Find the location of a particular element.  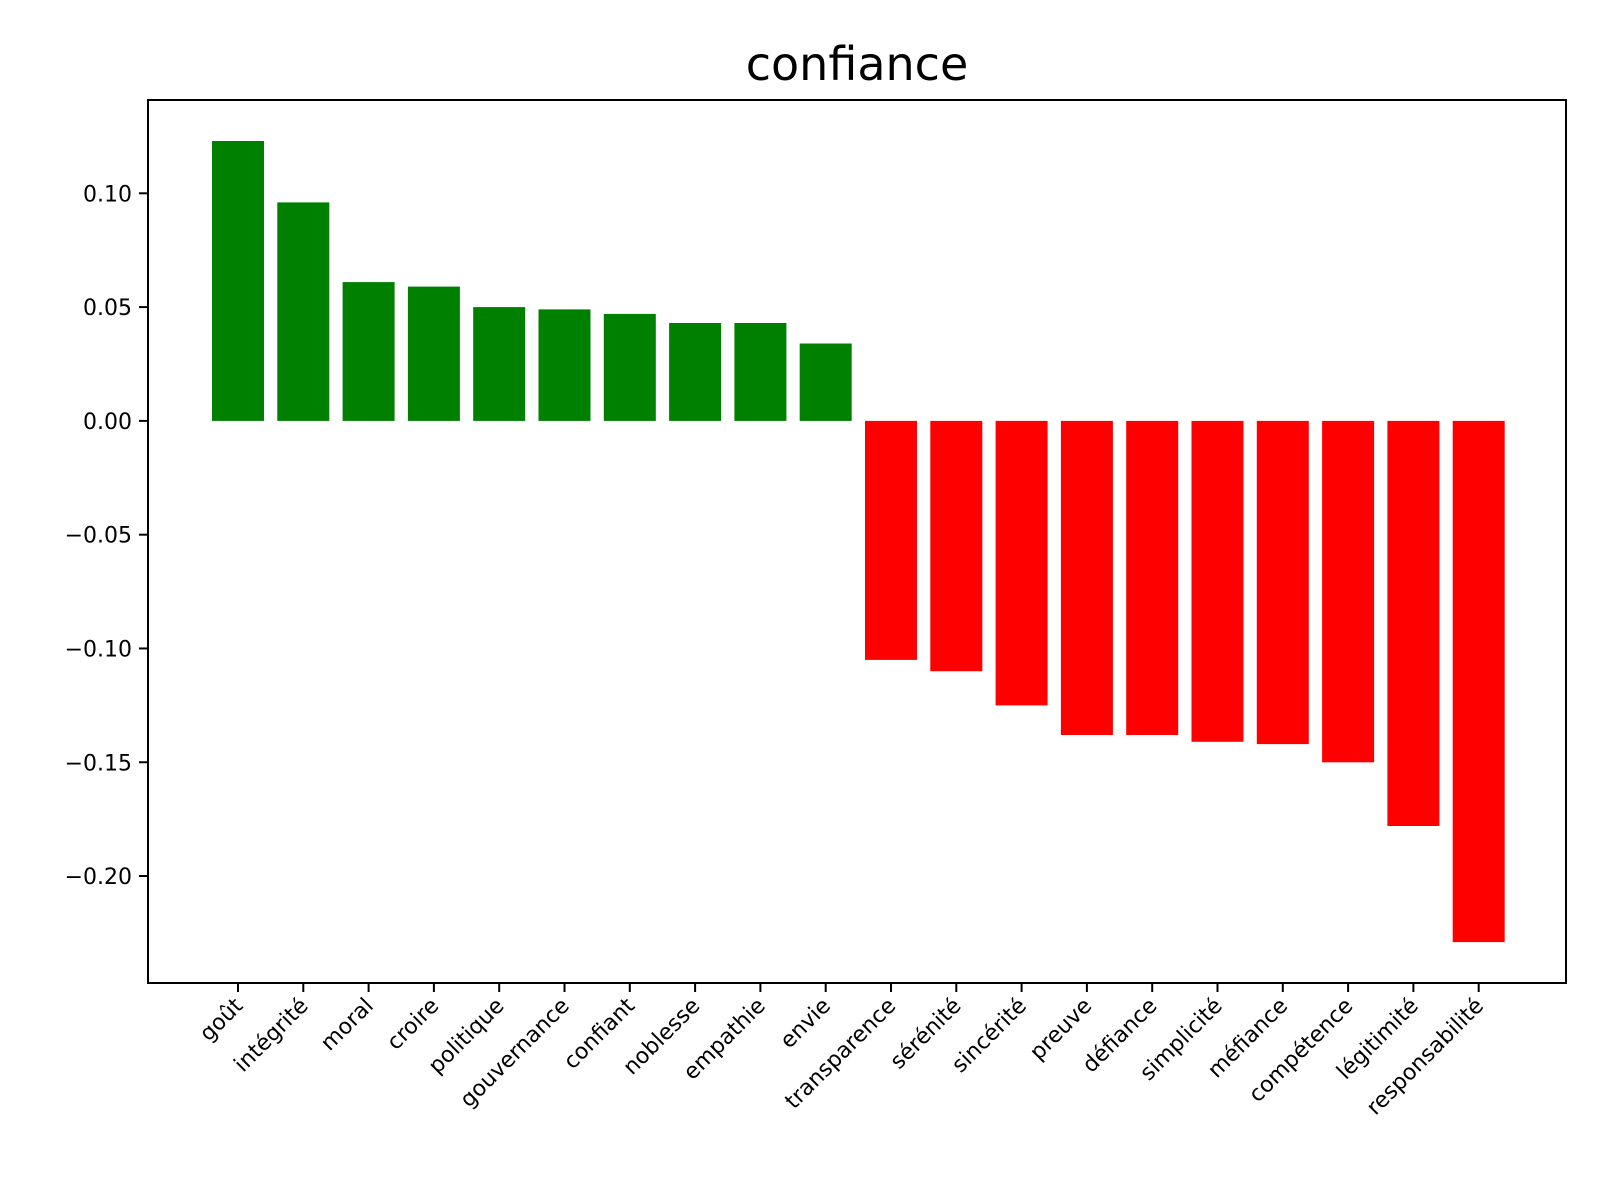

y-tick-label: 0.00 is located at coordinates (107, 422).